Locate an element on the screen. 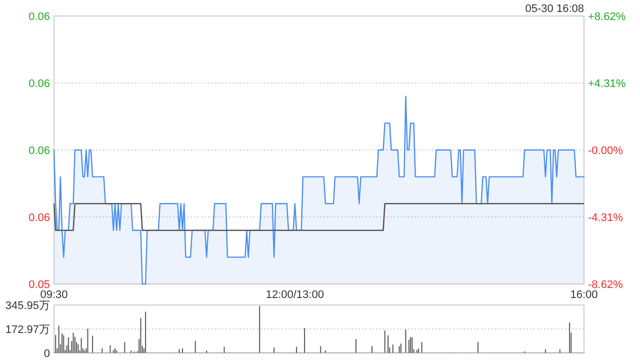 This screenshot has width=640, height=360. y2-tick-label: +4.31% is located at coordinates (607, 84).